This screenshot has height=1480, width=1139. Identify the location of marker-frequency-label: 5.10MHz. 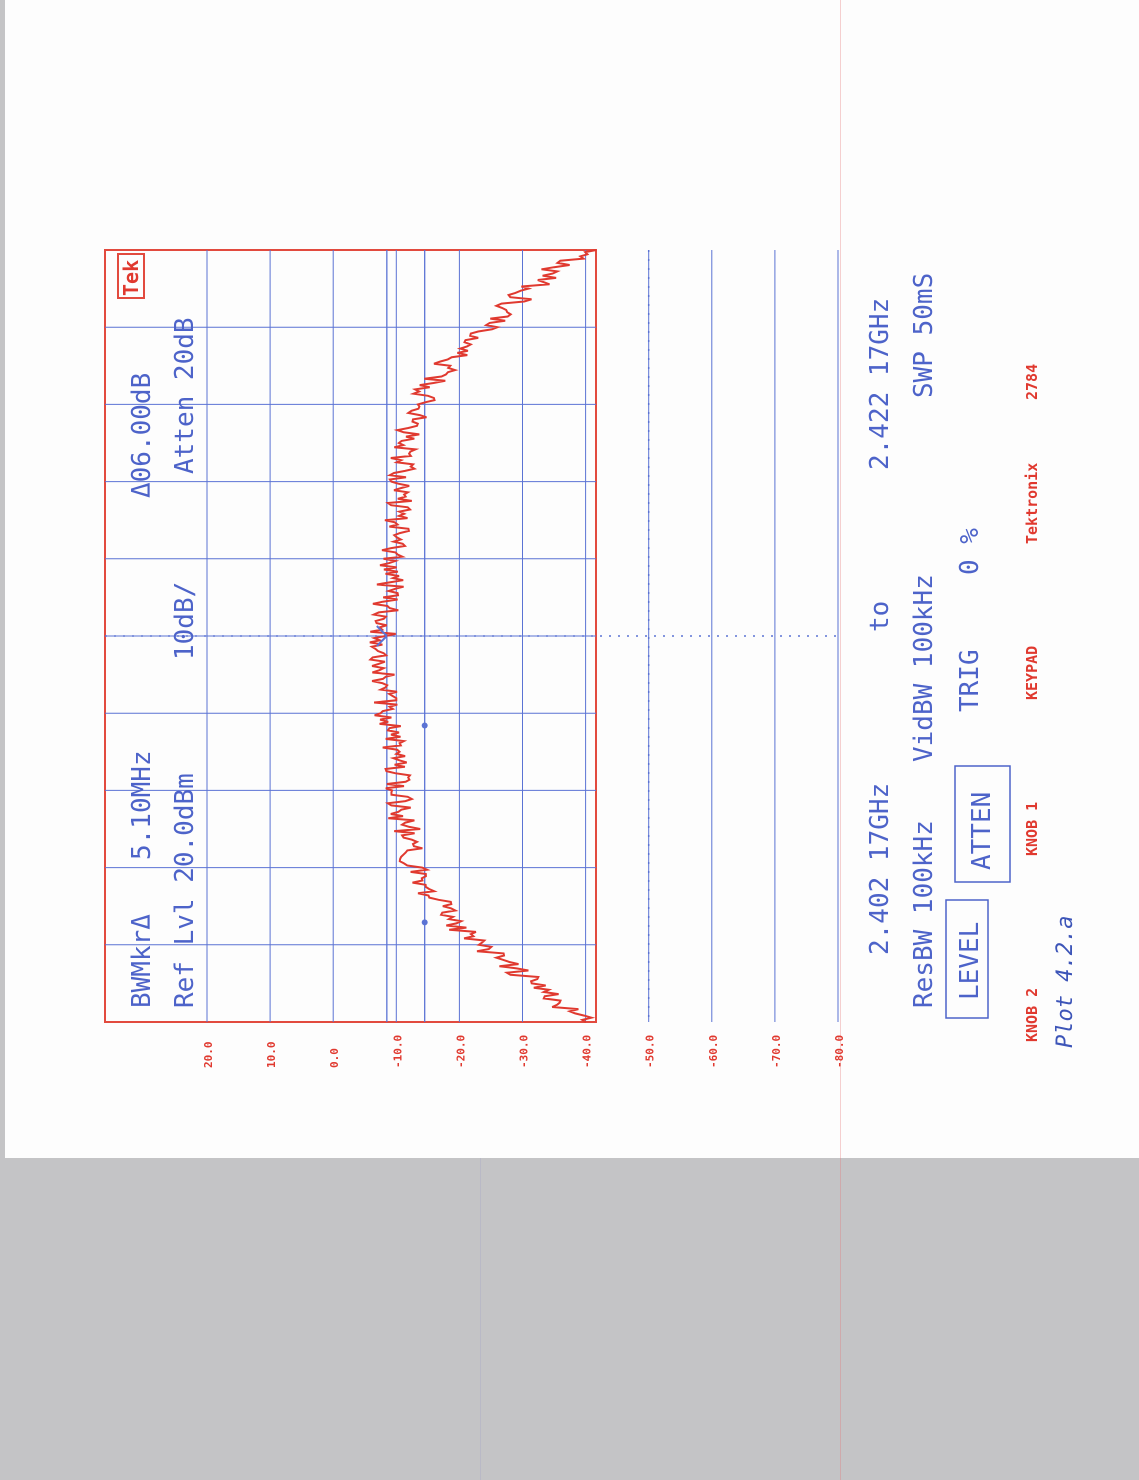
(142, 805).